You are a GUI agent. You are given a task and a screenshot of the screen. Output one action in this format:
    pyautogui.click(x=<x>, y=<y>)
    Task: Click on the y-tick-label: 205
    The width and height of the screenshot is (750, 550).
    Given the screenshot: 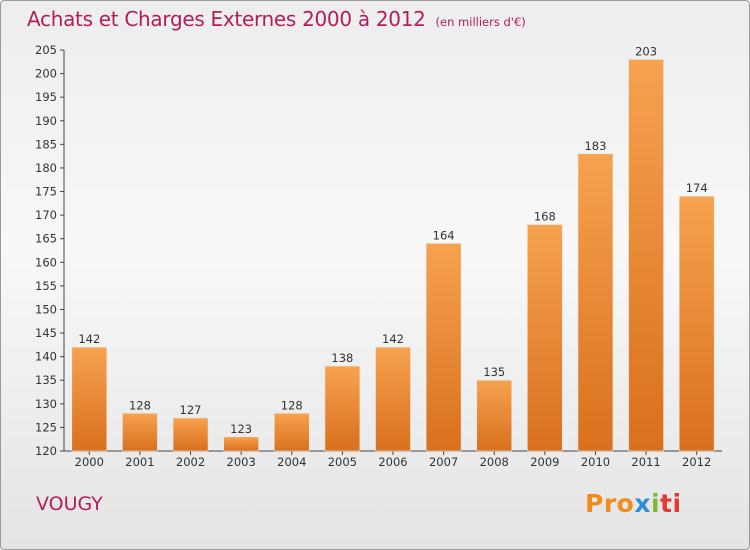 What is the action you would take?
    pyautogui.click(x=46, y=50)
    